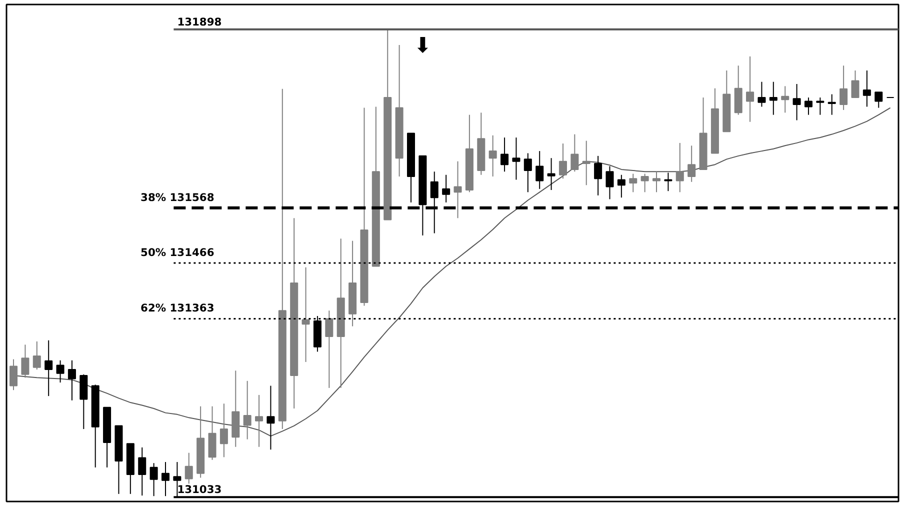  What do you see at coordinates (199, 489) in the screenshot?
I see `ref-line-label: 131033` at bounding box center [199, 489].